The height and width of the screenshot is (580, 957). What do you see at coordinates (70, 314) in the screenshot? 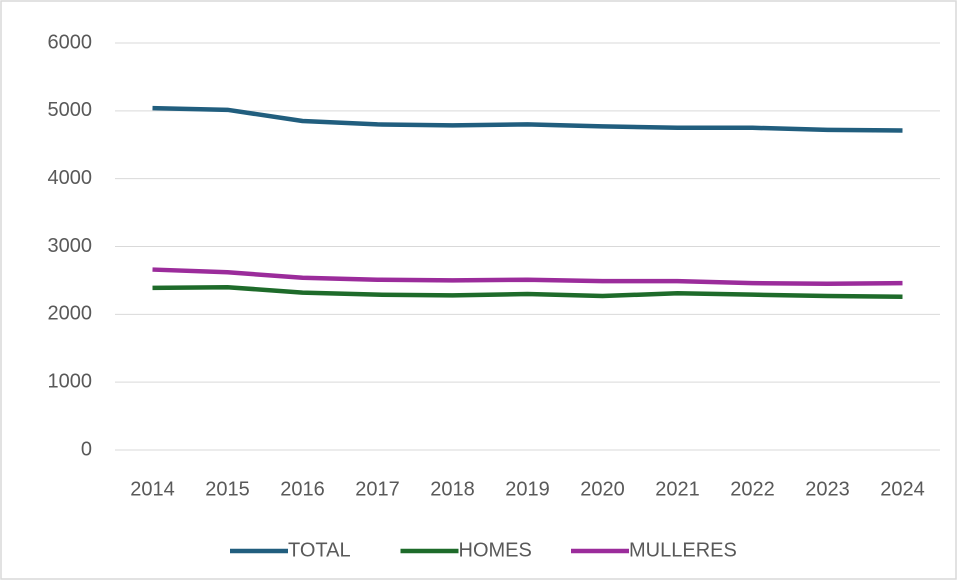
I see `y-tick-label: 2000` at bounding box center [70, 314].